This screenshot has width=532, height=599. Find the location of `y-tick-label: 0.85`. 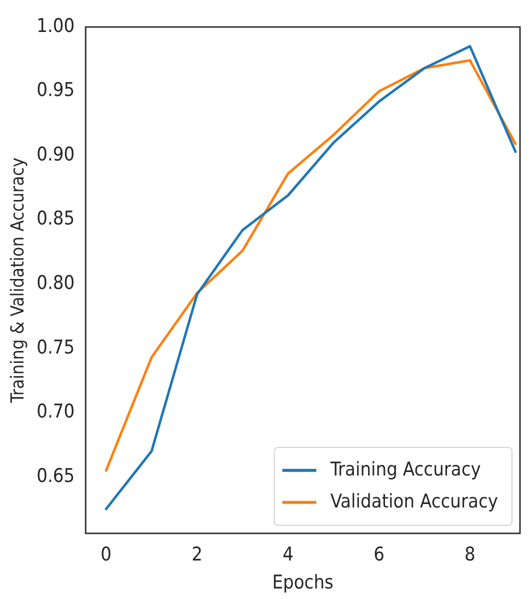

y-tick-label: 0.85 is located at coordinates (55, 219).